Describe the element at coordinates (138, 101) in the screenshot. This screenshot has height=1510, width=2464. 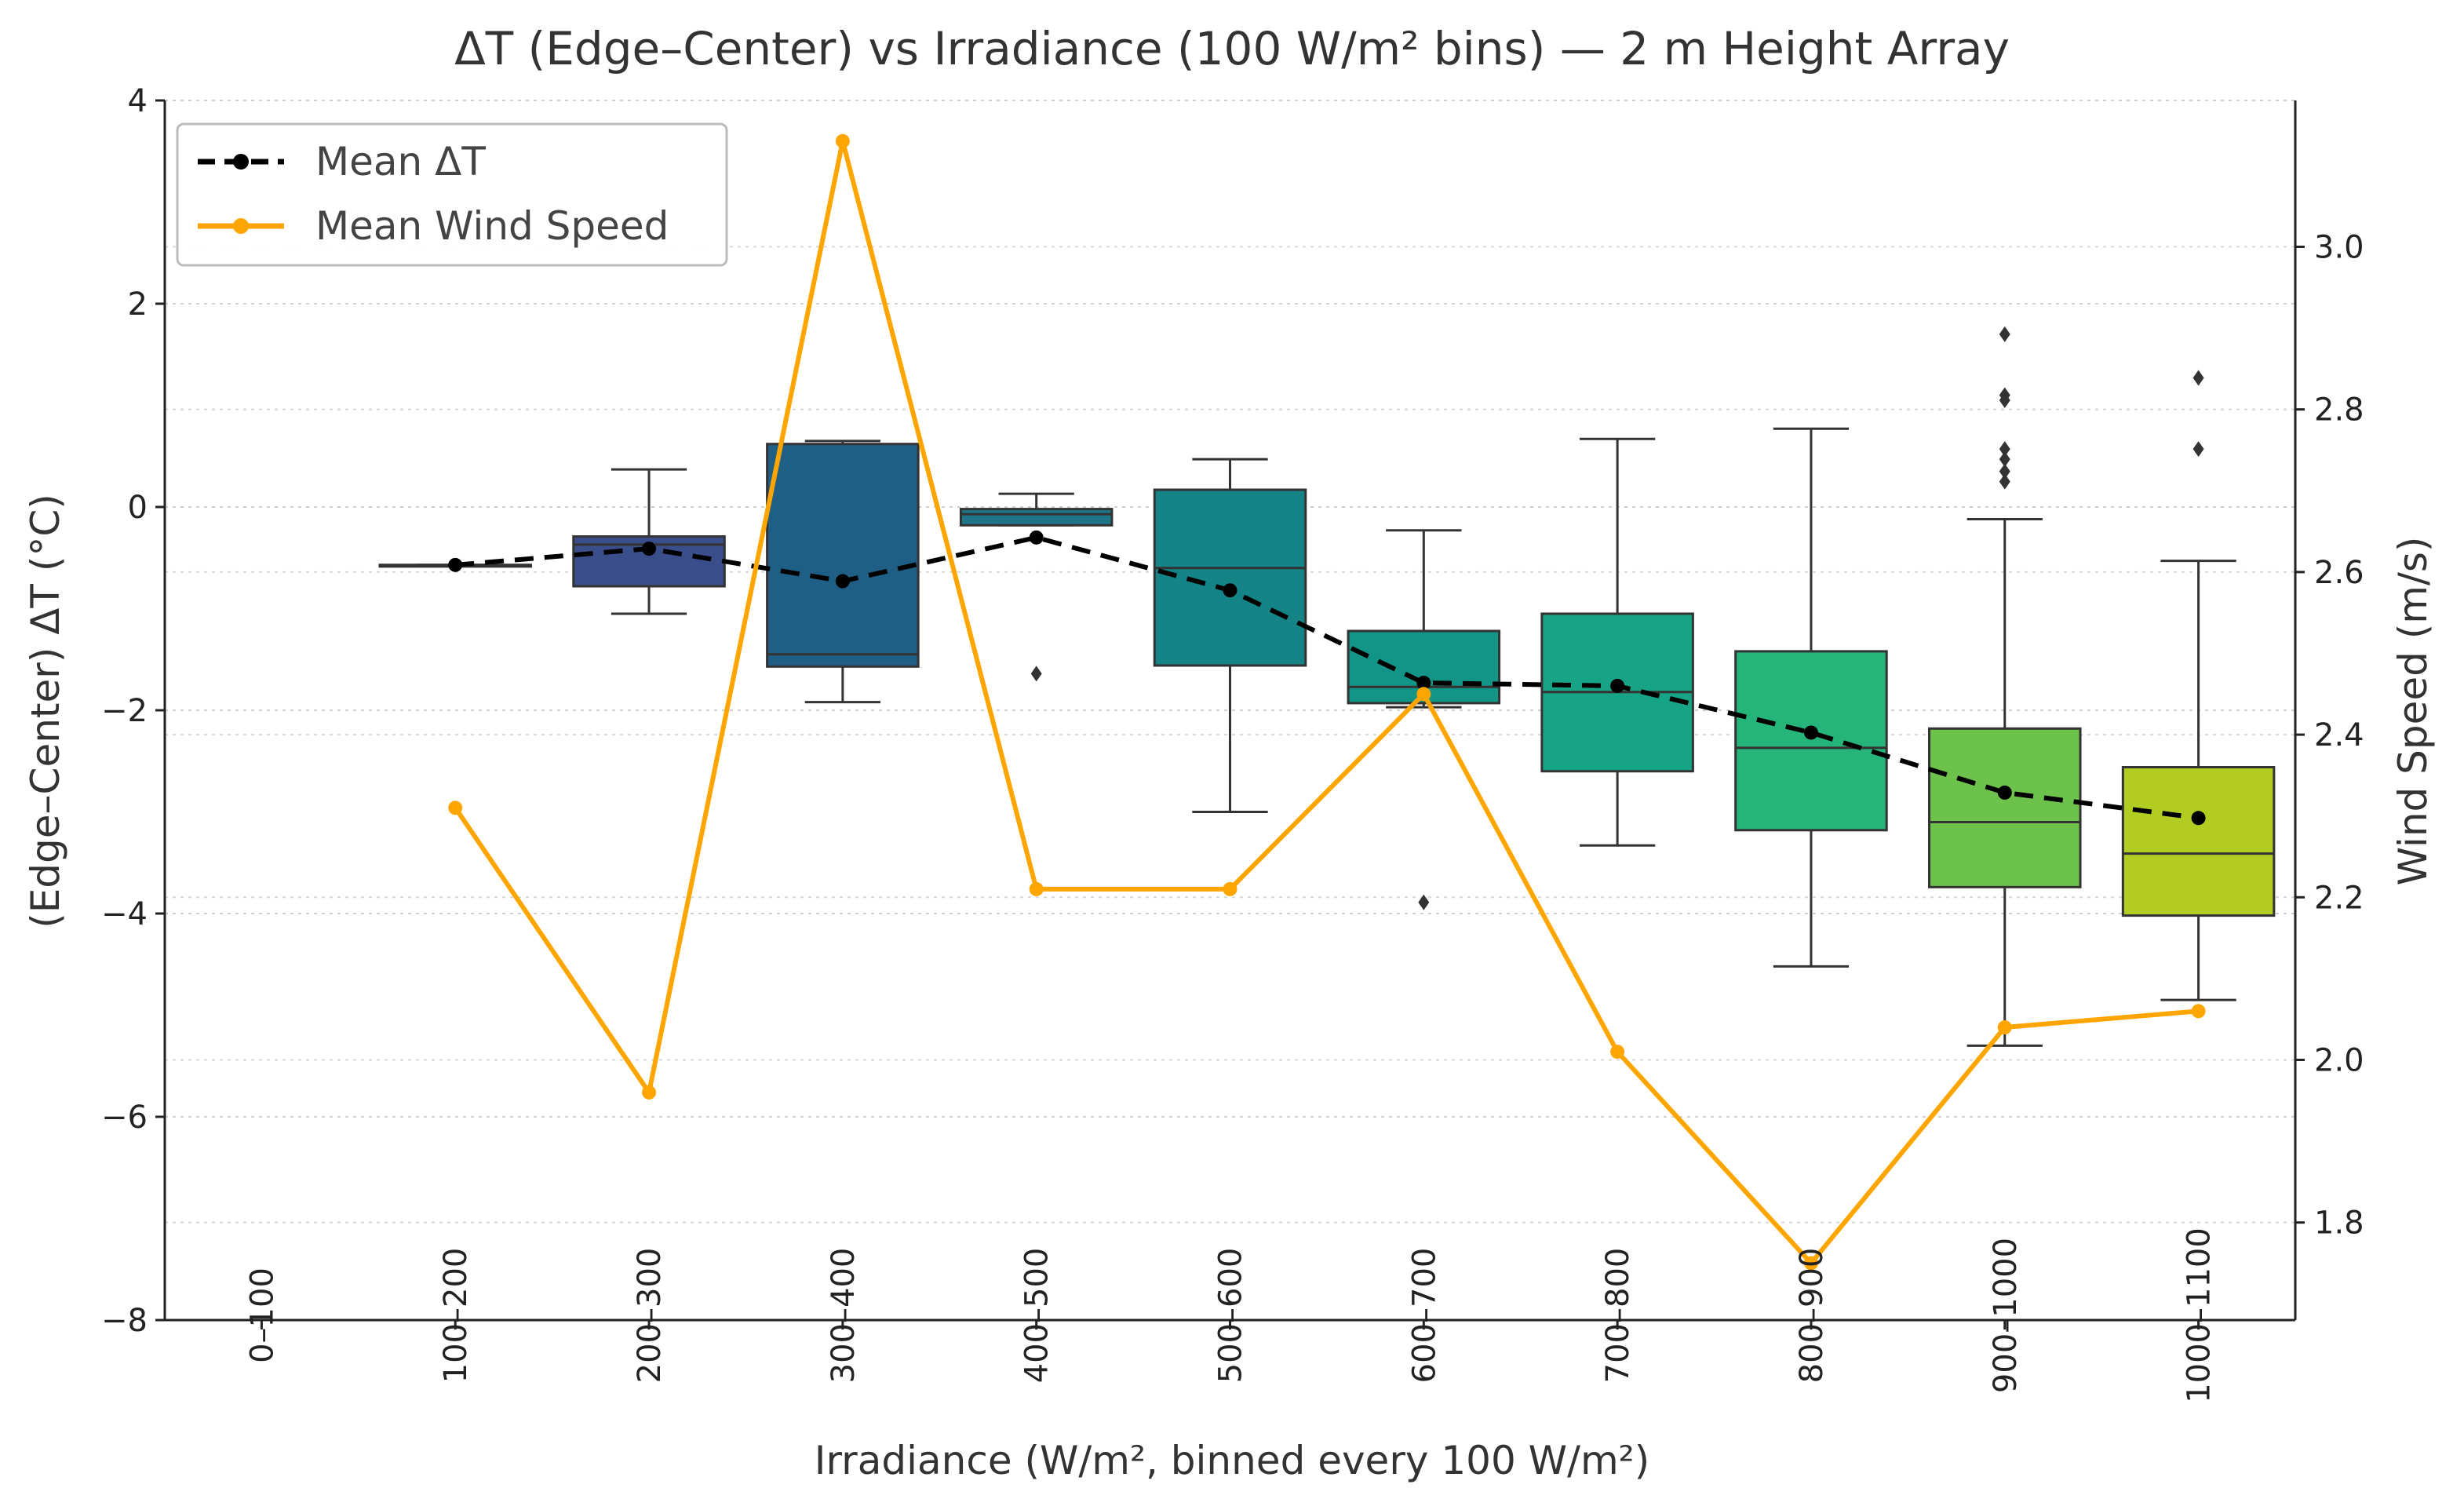
I see `y-tick-label: 4` at that location.